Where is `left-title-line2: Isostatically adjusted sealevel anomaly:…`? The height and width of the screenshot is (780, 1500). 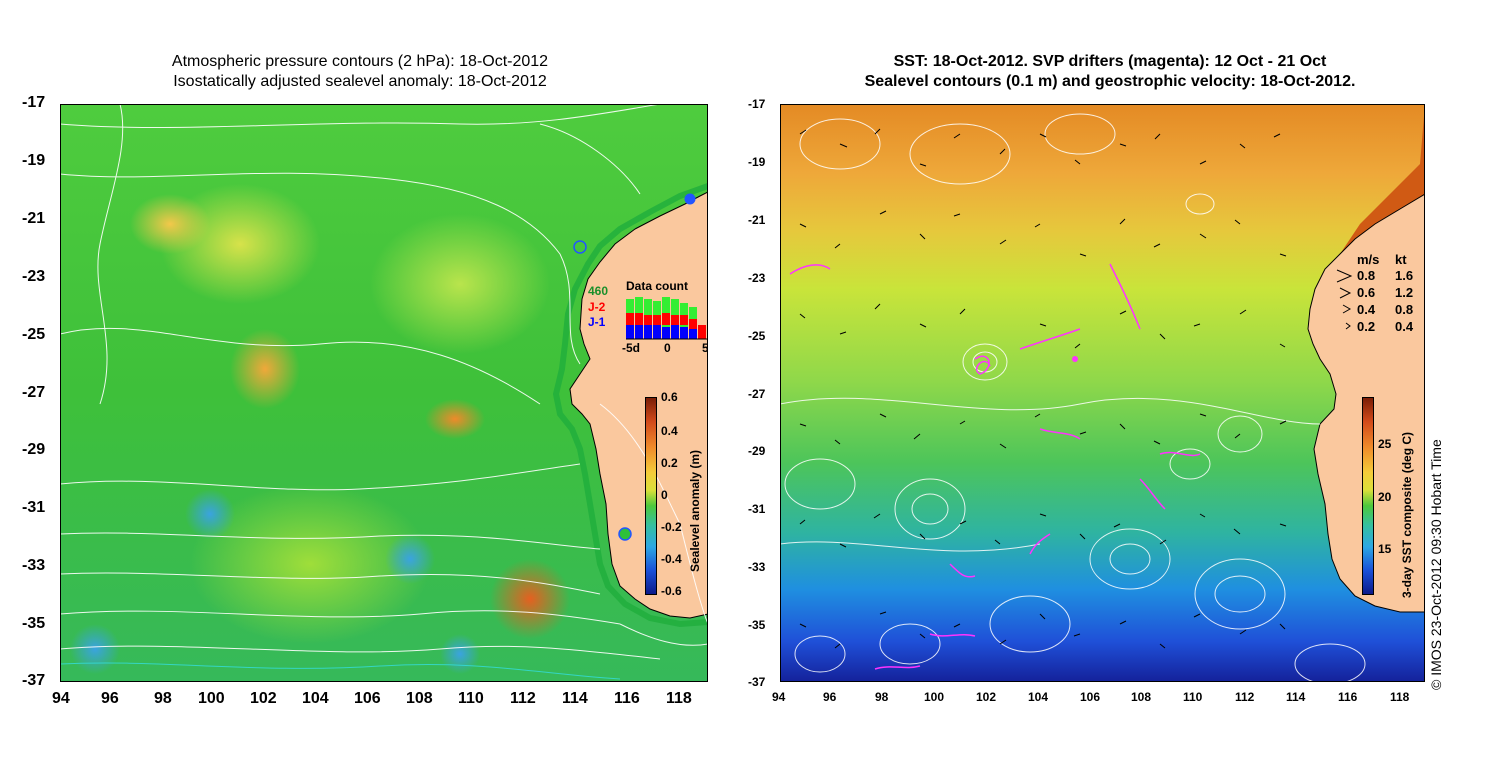
left-title-line2: Isostatically adjusted sealevel anomaly:… is located at coordinates (360, 81).